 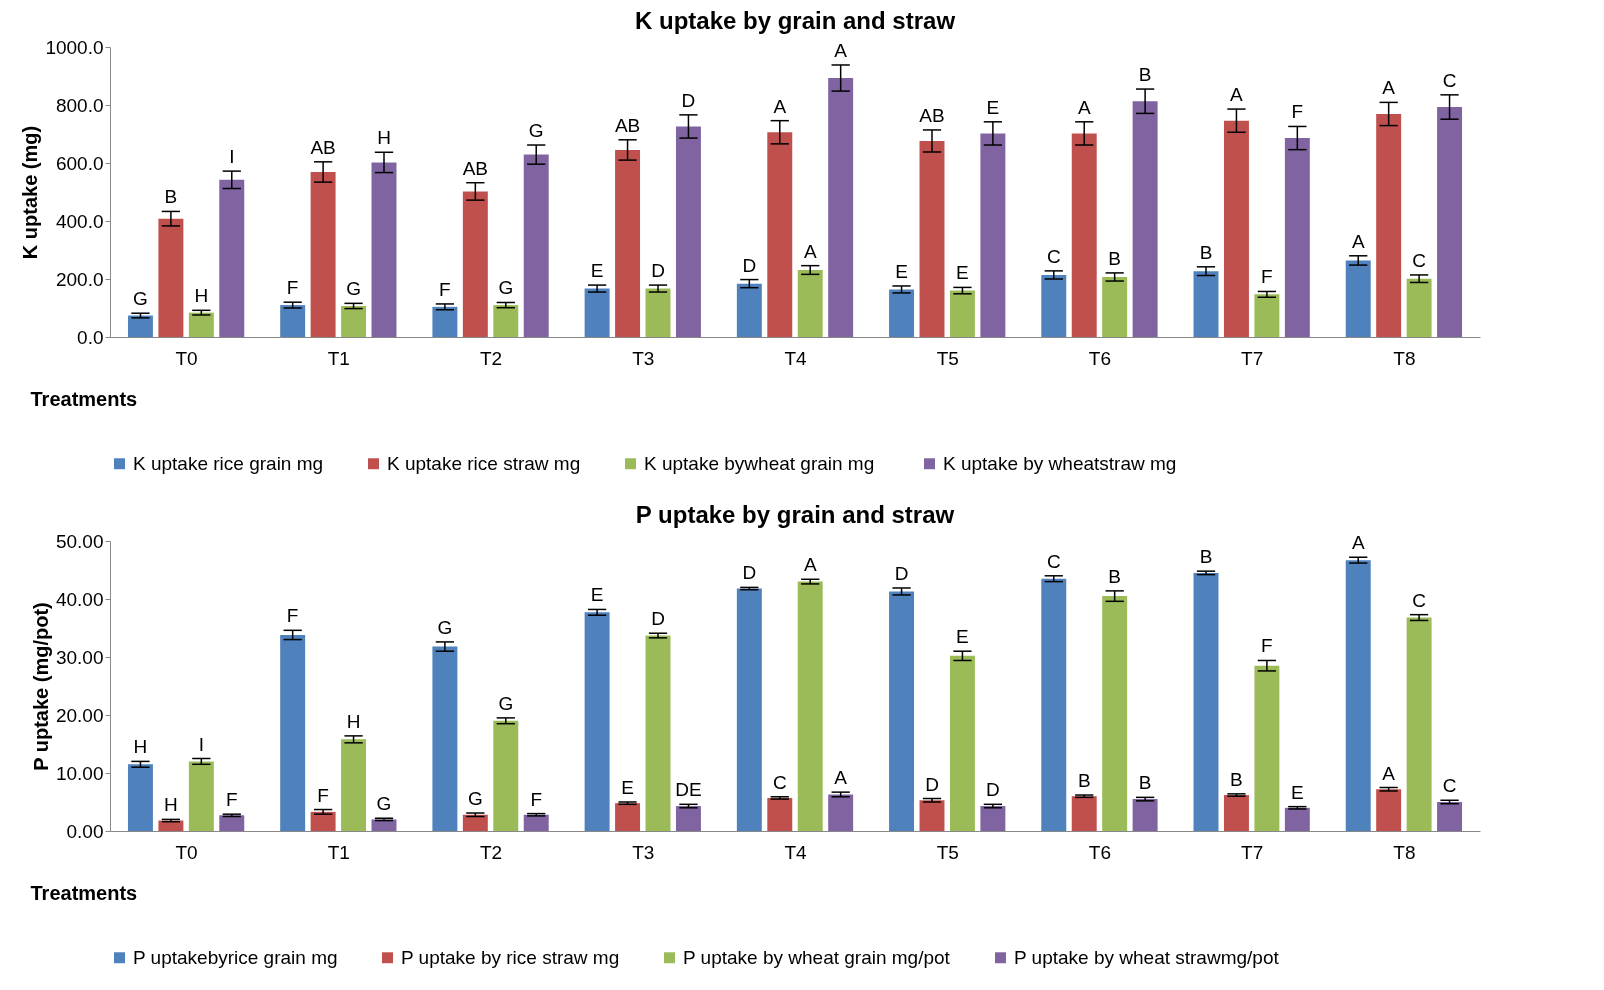 I want to click on y-tick-label: 10.00, so click(x=79, y=773).